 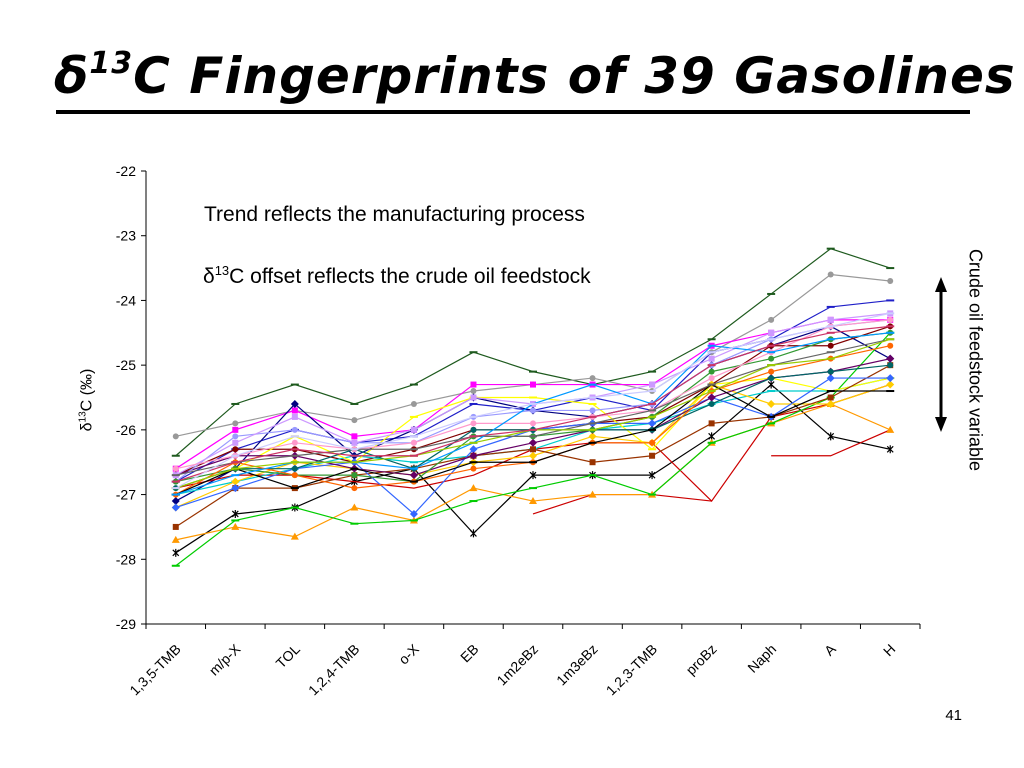 I want to click on x-tick-label: TOL, so click(x=288, y=656).